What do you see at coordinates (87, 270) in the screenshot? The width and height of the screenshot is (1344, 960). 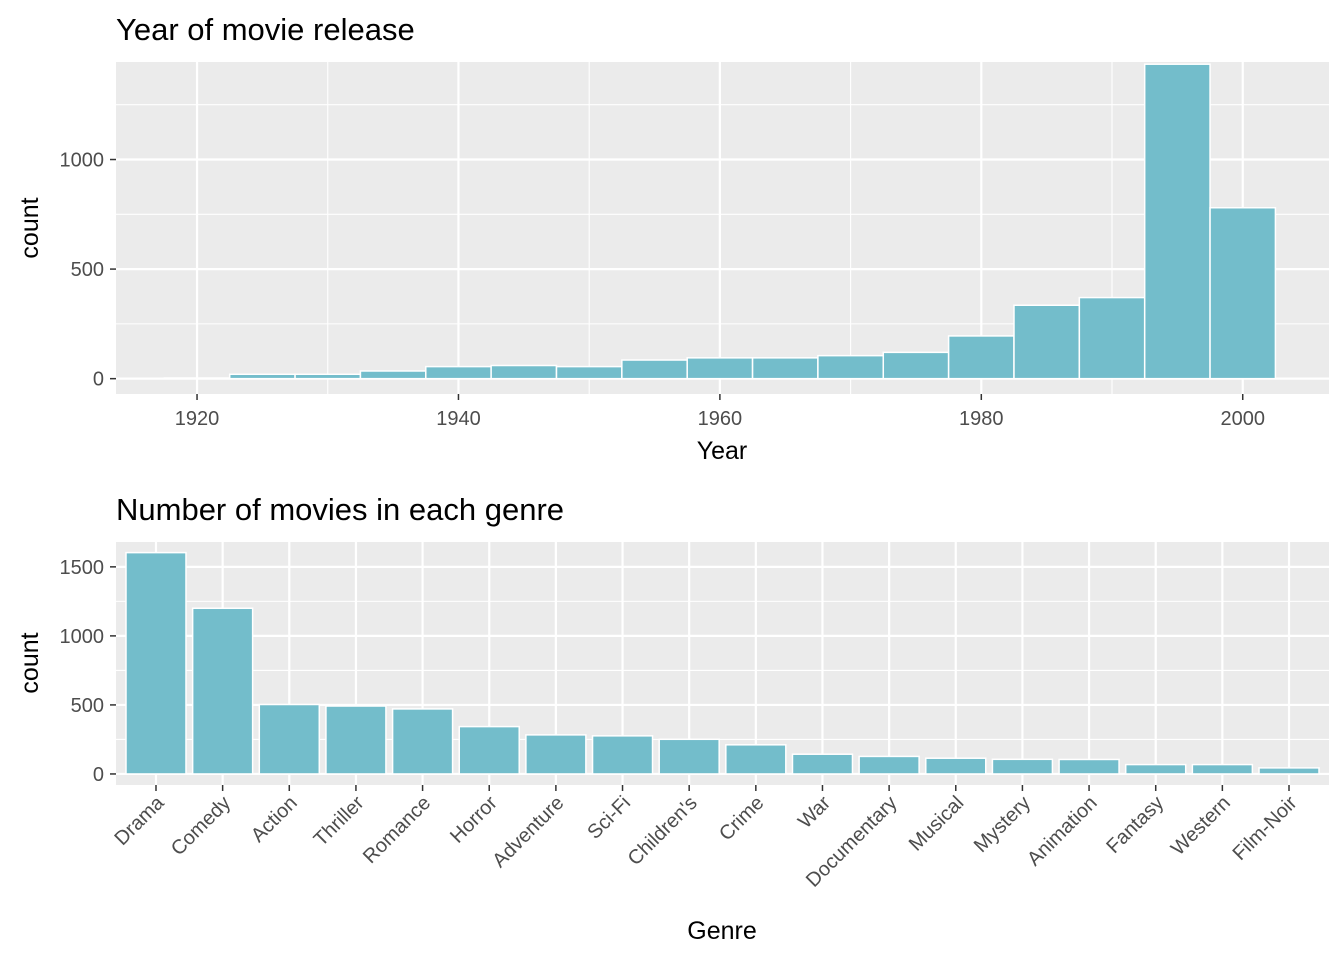 I see `year-y-tick-label: 500` at bounding box center [87, 270].